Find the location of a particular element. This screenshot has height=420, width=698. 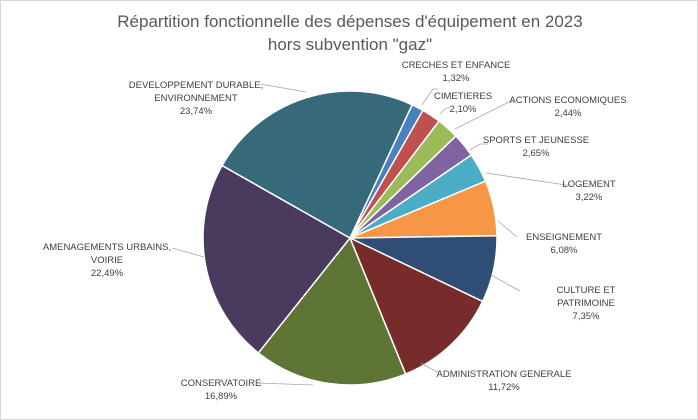

data-label: SPORTS ET JEUNESSE 2,65% is located at coordinates (536, 147).